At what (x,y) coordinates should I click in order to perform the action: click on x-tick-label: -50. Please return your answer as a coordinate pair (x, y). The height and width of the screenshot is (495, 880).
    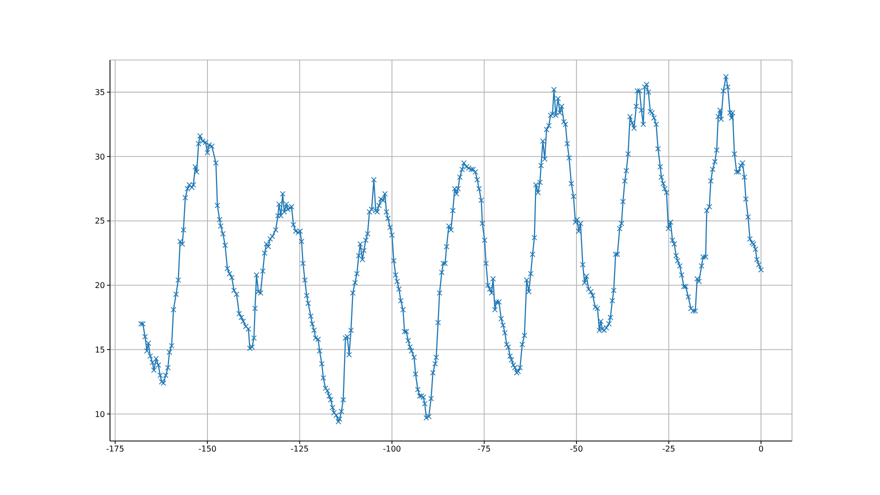
    Looking at the image, I should click on (577, 449).